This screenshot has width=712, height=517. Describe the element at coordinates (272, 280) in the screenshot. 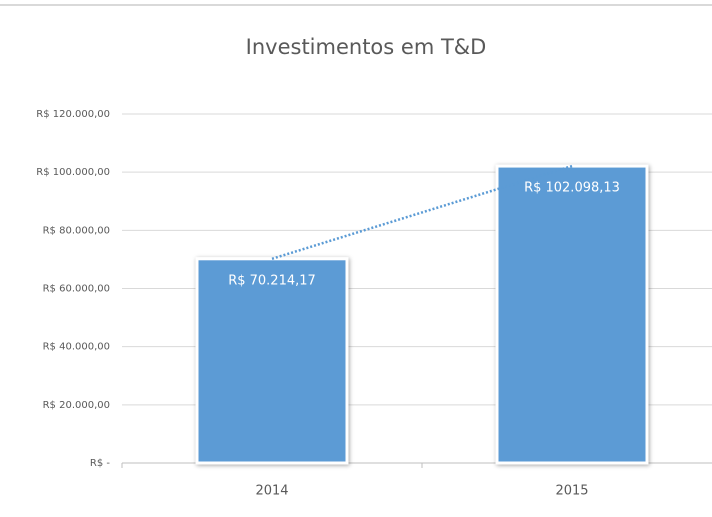

I see `value-label: R$ 70.214,17` at that location.